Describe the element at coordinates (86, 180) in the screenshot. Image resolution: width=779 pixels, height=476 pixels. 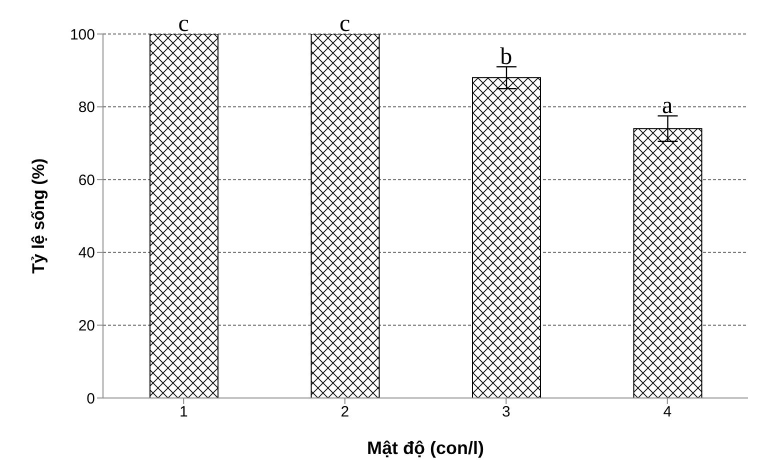
I see `y-tick-label: 60` at that location.